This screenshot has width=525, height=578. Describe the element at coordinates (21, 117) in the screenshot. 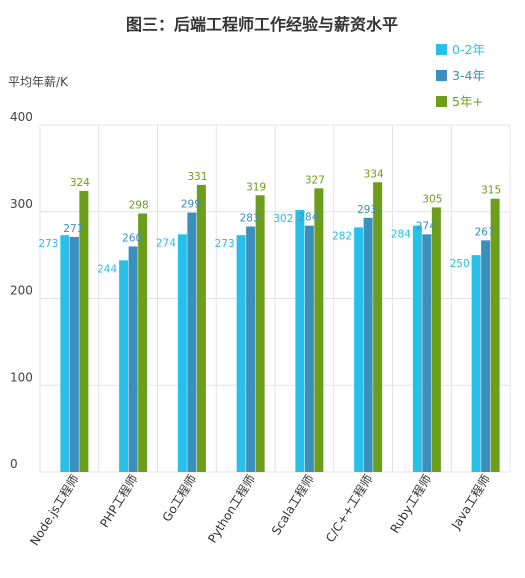

I see `y-tick-label: 400` at that location.